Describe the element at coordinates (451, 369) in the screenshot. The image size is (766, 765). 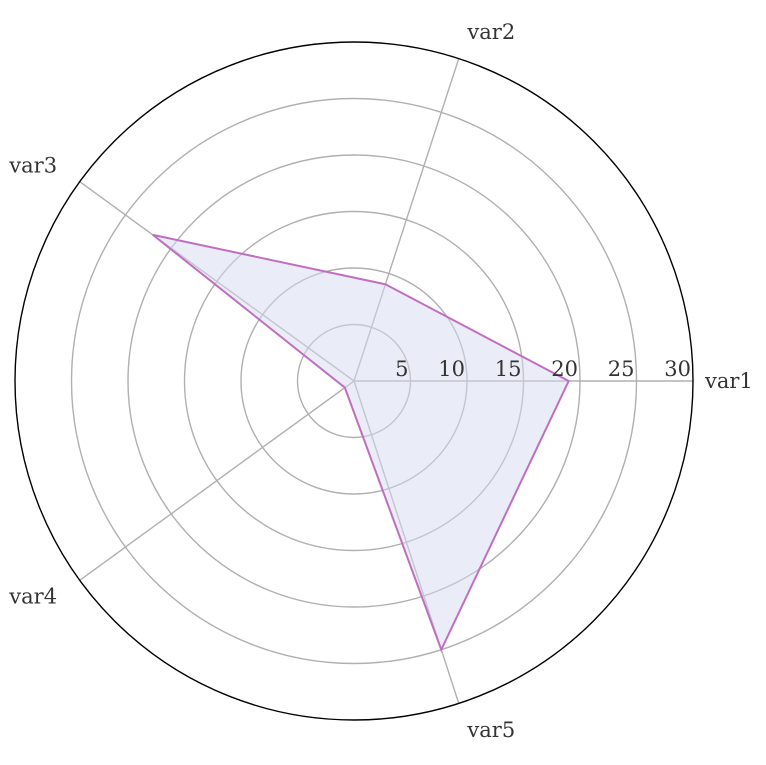
I see `radial-tick-label-10: 10` at that location.